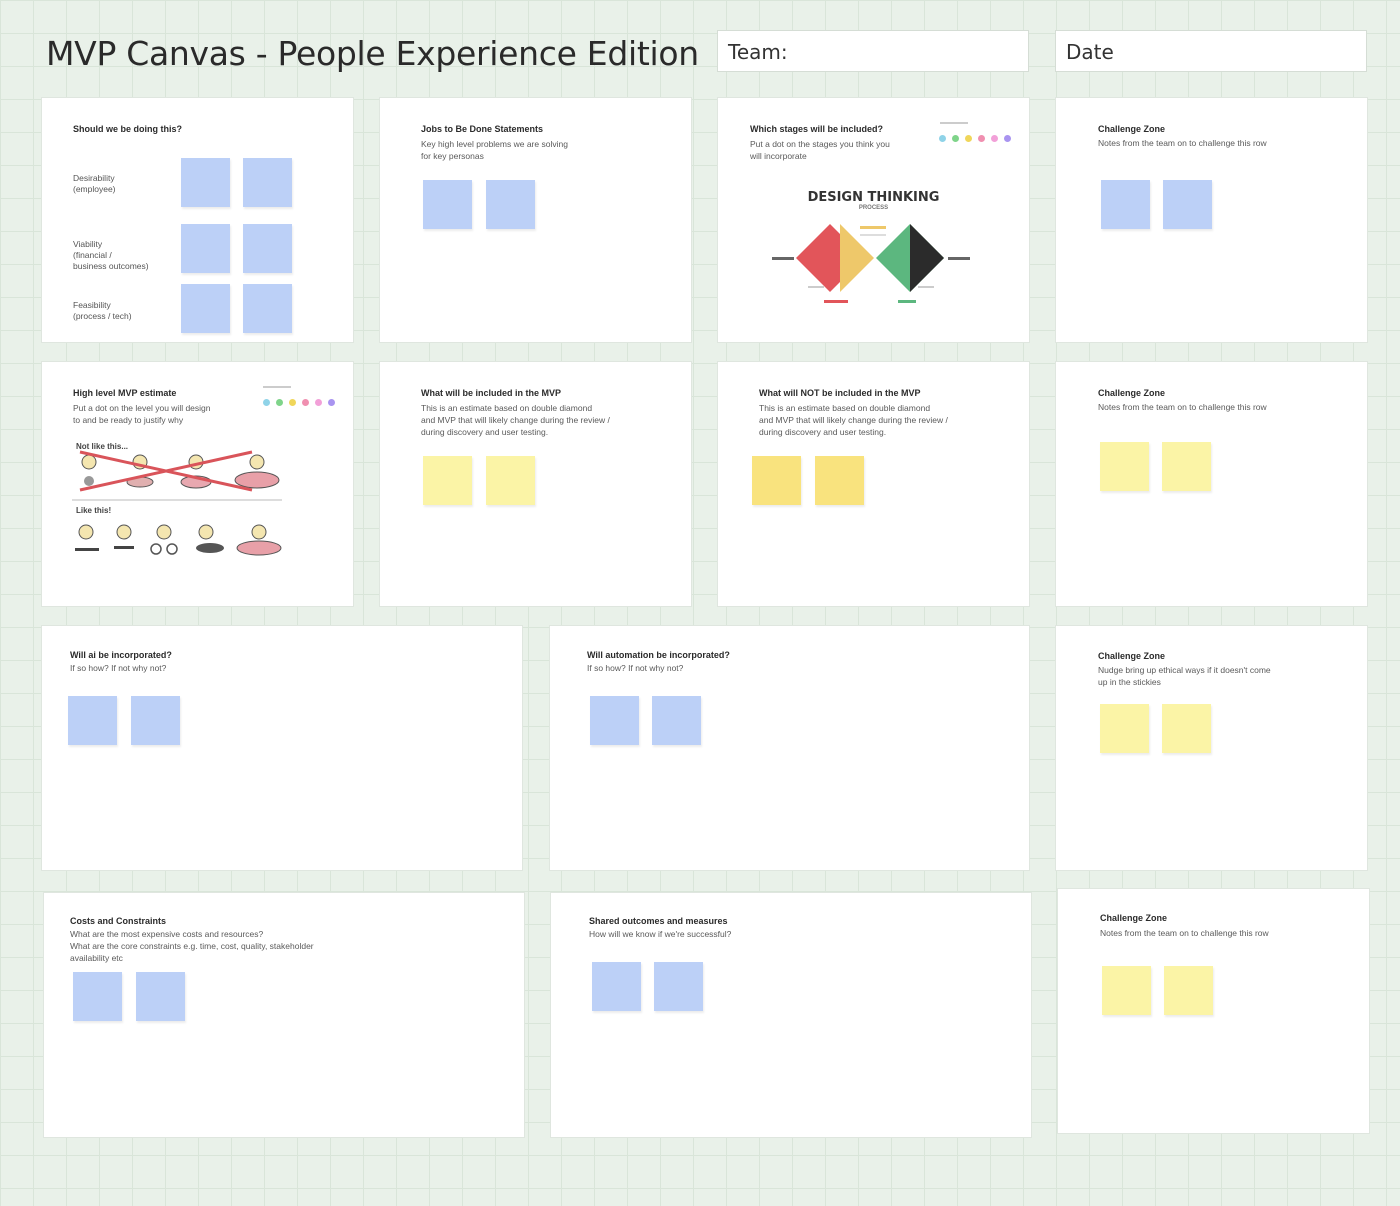 Image resolution: width=1400 pixels, height=1206 pixels. Describe the element at coordinates (658, 655) in the screenshot. I see `panel-title: Will automation be incorporated?` at that location.